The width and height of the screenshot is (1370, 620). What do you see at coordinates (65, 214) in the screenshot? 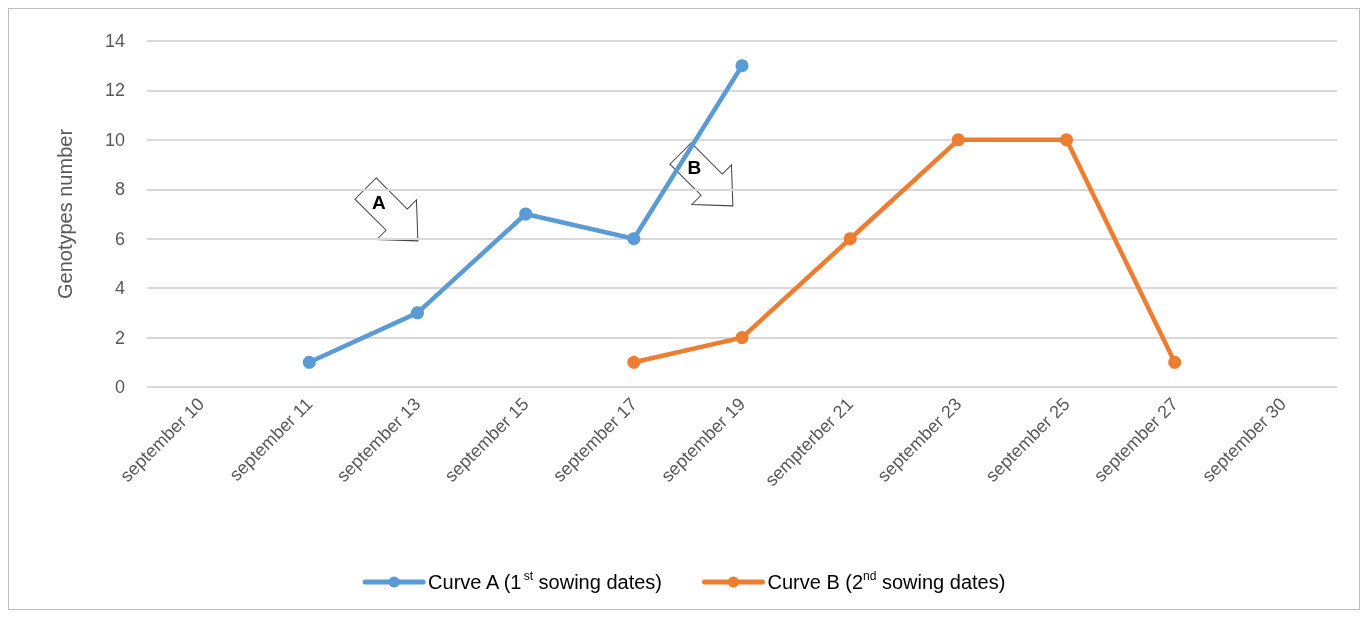
I see `y-axis-title: Genotypes number` at bounding box center [65, 214].